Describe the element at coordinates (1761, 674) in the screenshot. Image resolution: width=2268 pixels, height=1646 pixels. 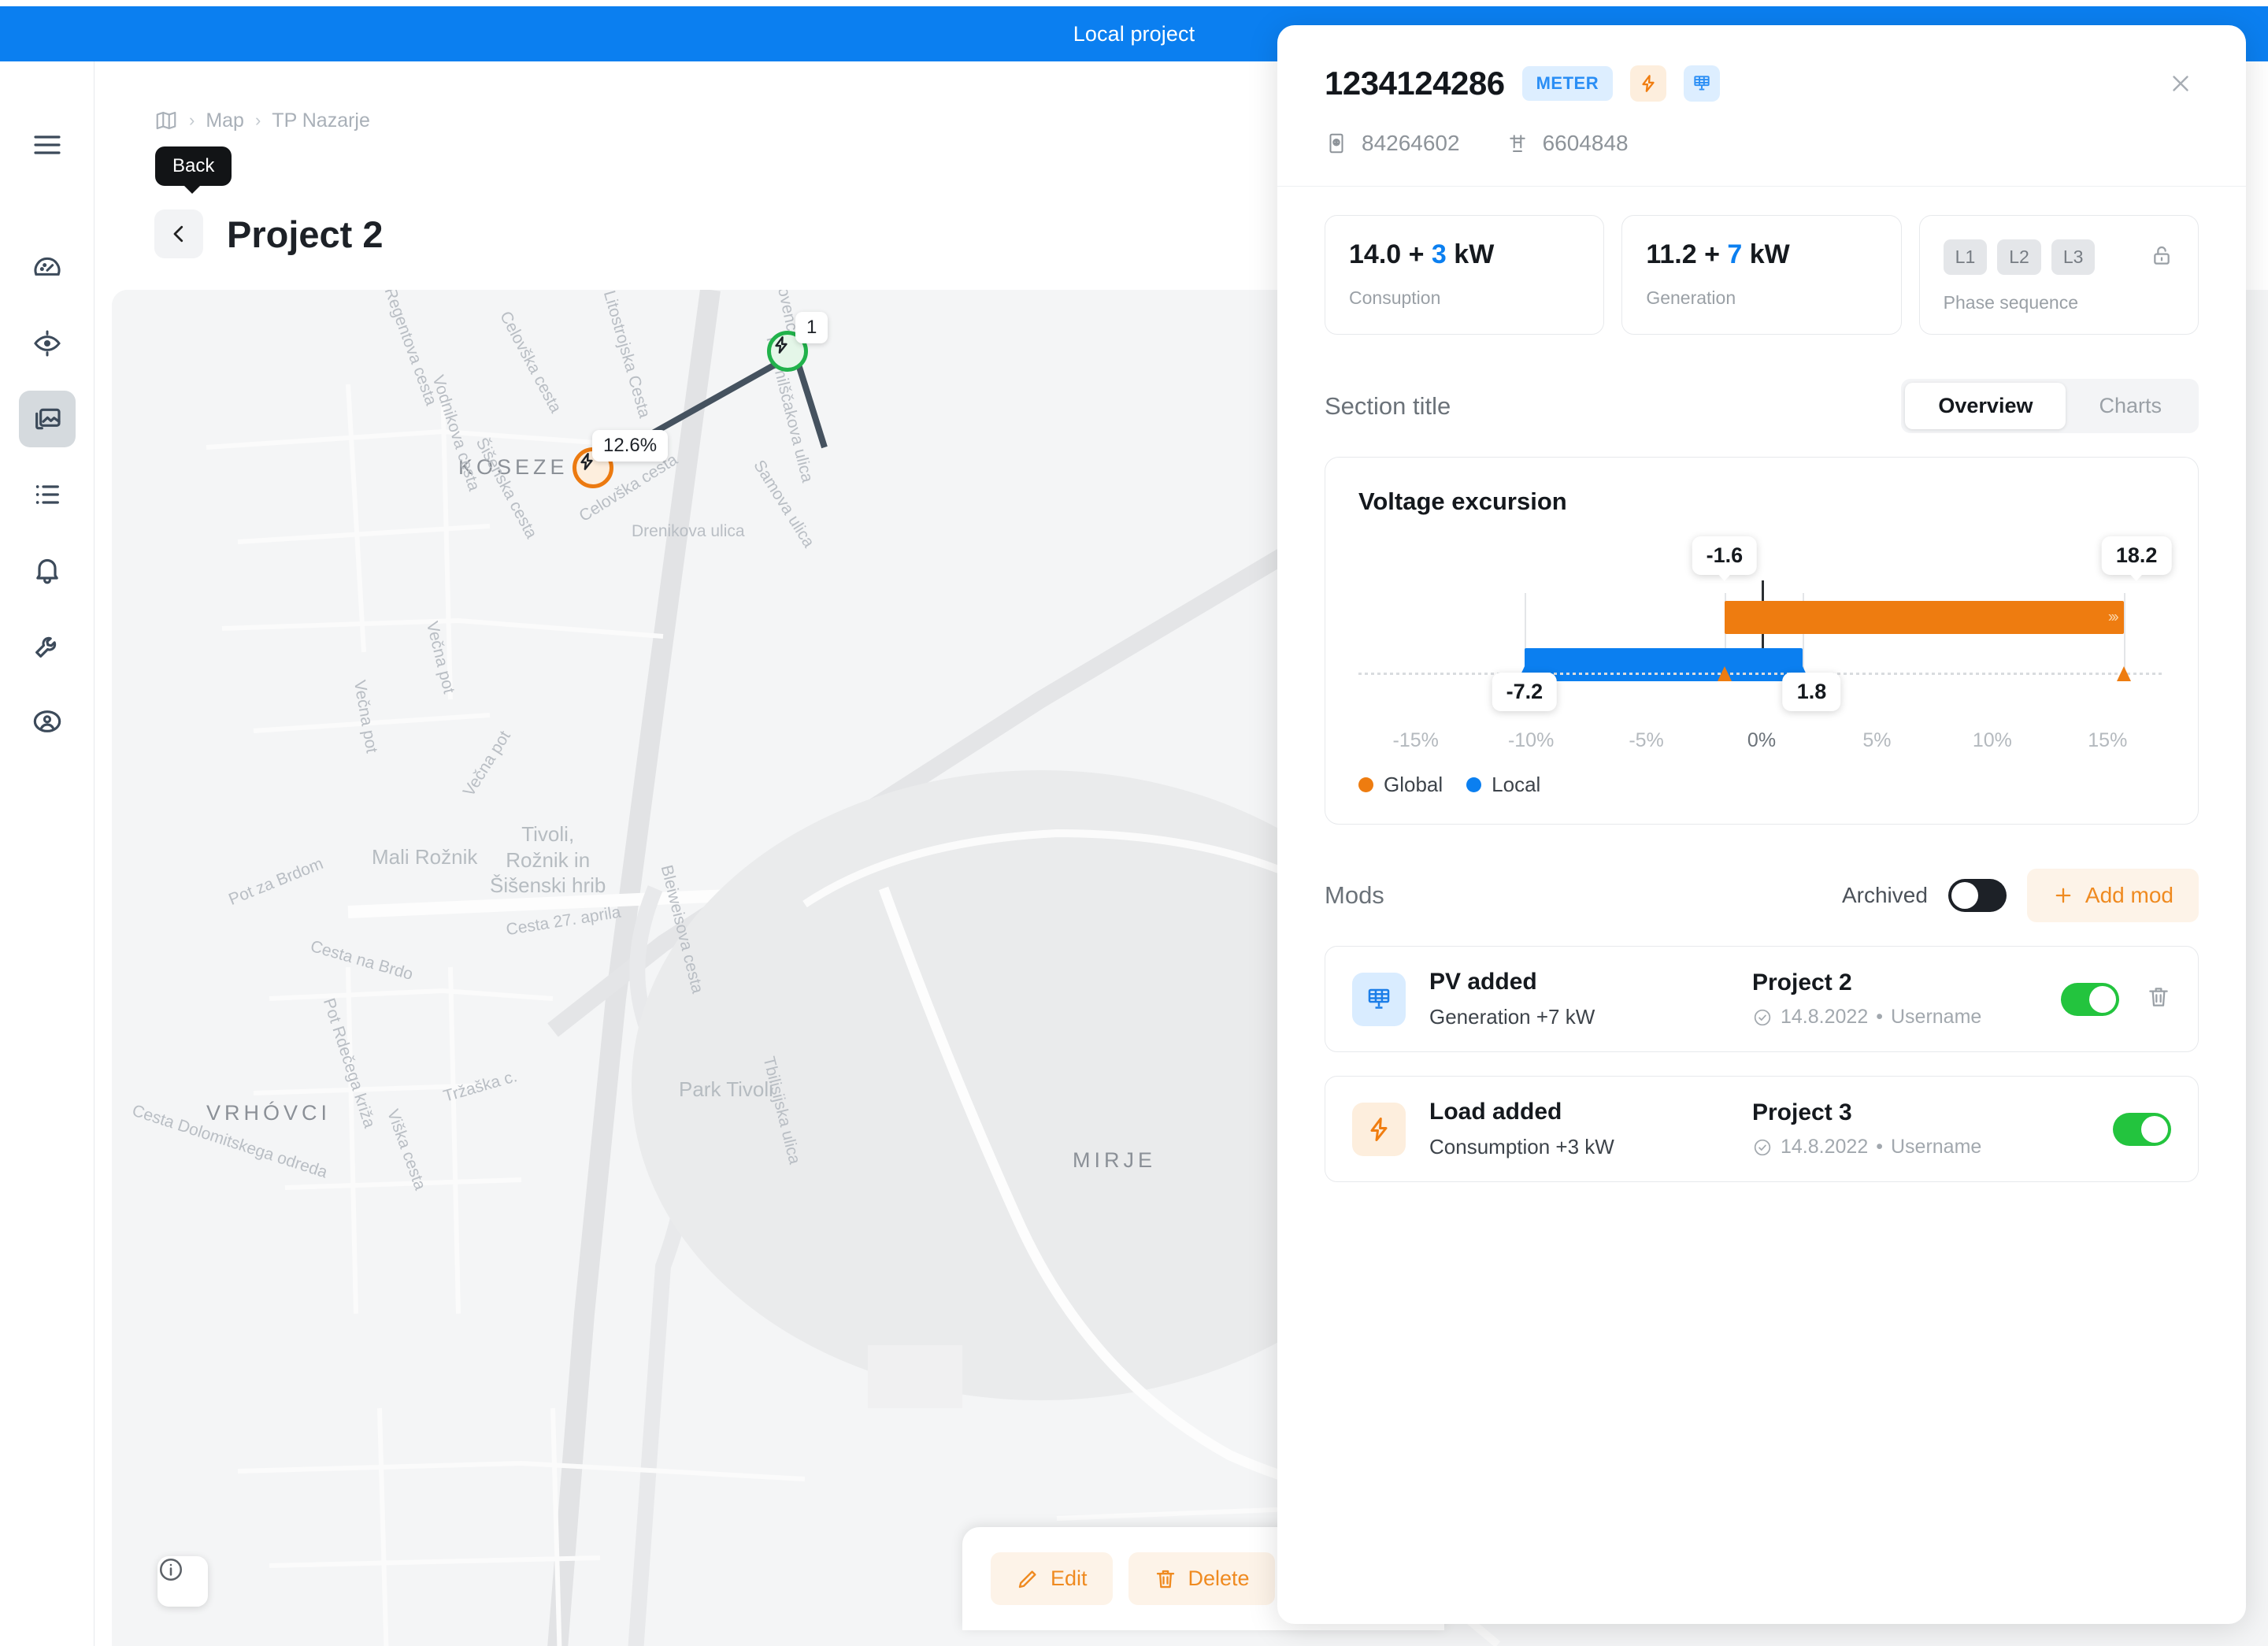
I see `chart-axis-baseline` at that location.